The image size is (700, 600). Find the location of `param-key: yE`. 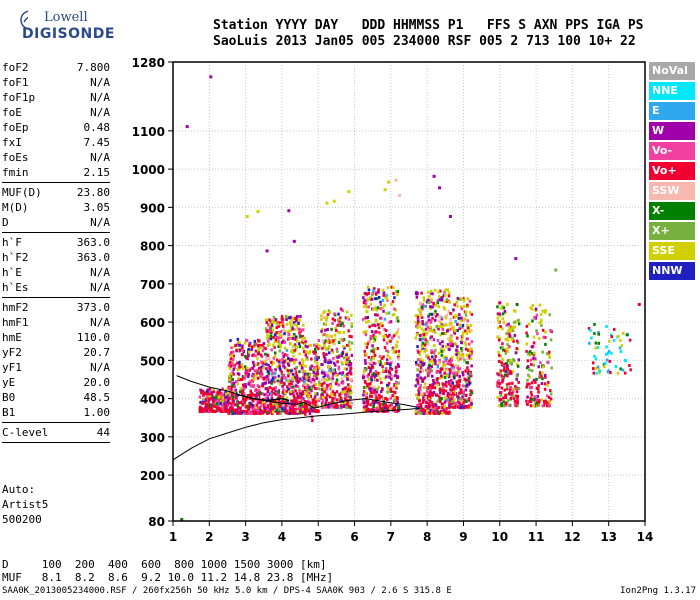

param-key: yE is located at coordinates (9, 382).